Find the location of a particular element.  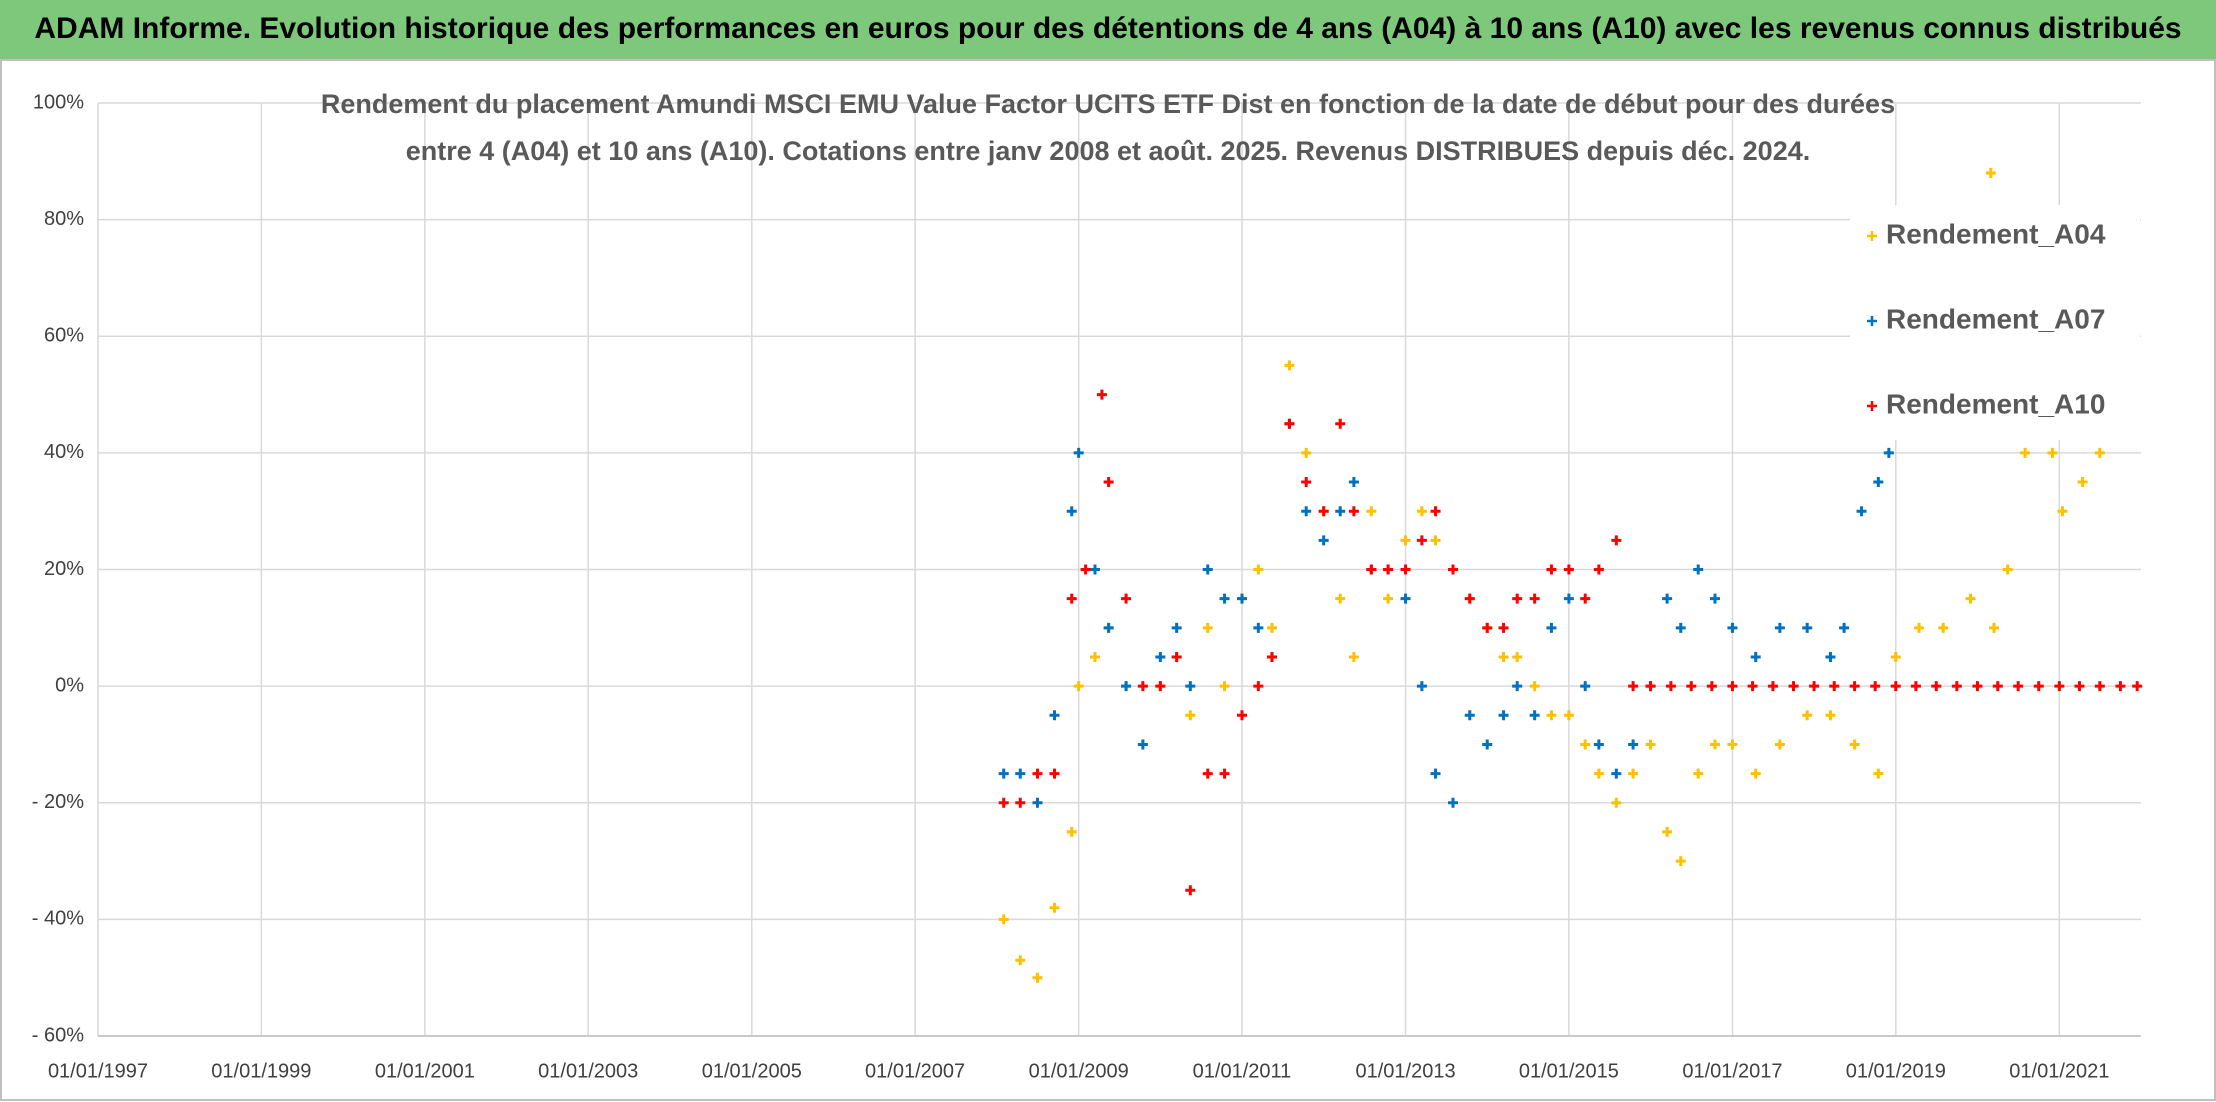

legend-box is located at coordinates (1995, 322).